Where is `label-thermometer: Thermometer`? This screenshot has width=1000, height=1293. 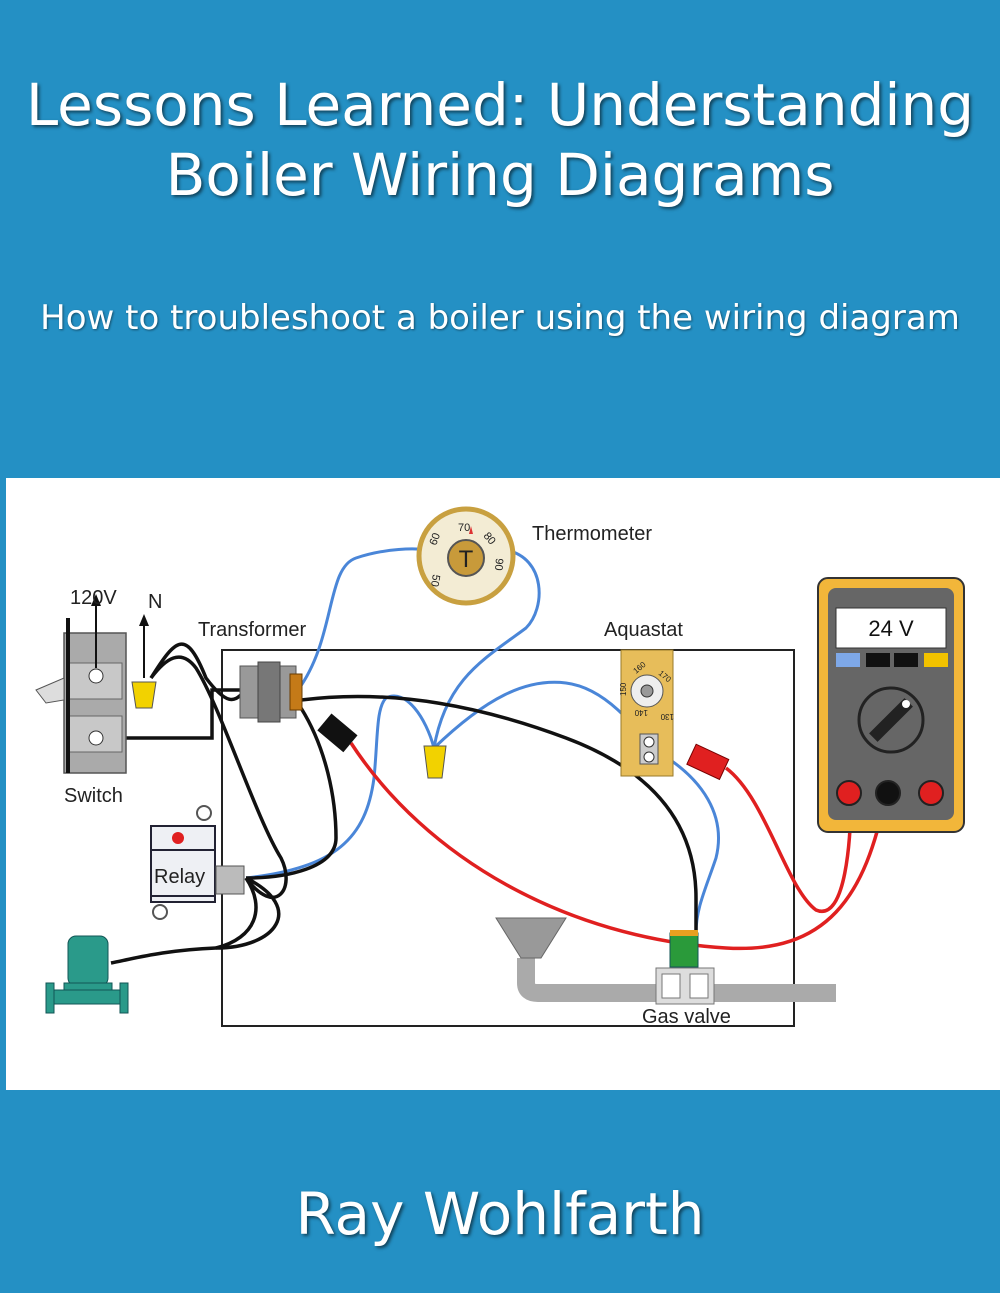 label-thermometer: Thermometer is located at coordinates (592, 534).